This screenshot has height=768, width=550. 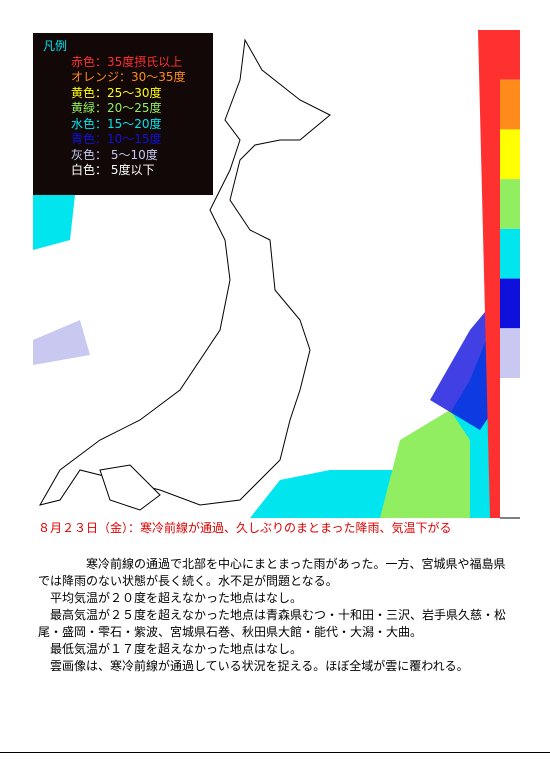 I want to click on rule, so click(x=275, y=752).